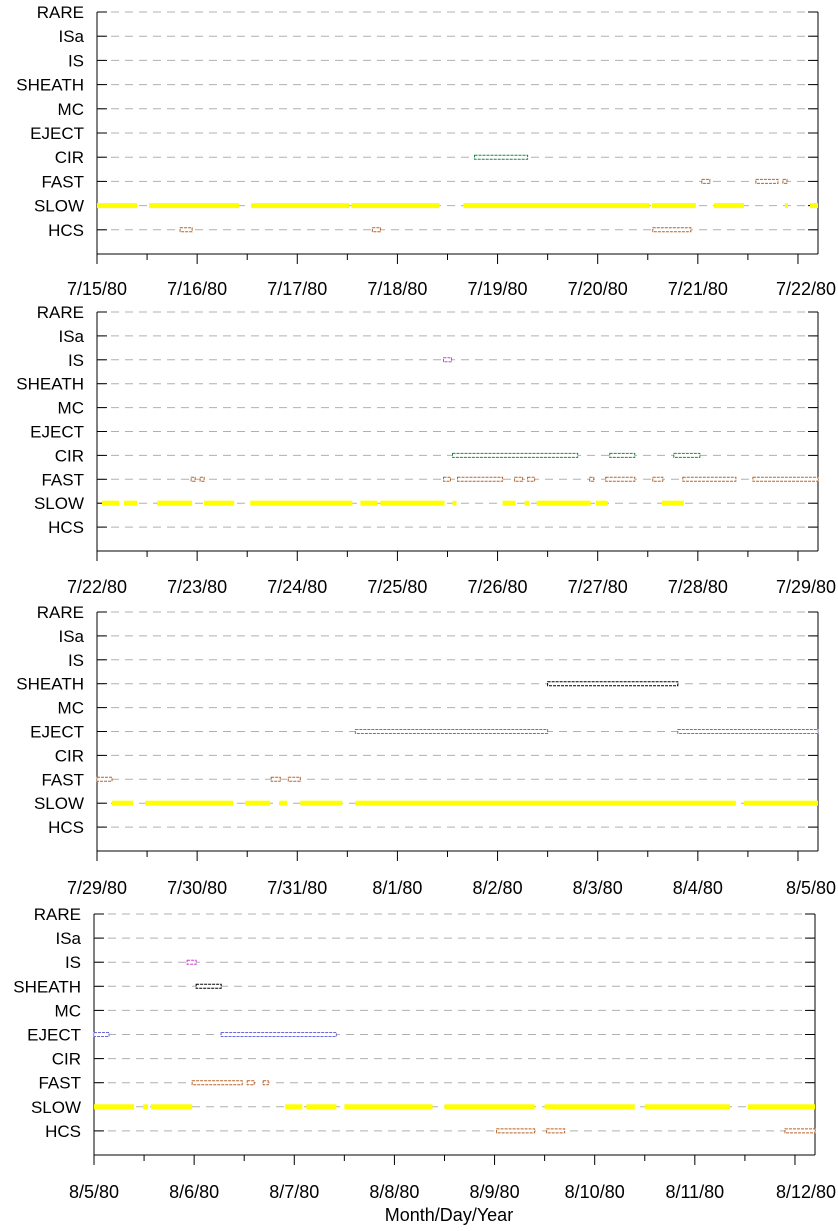 The image size is (838, 1231). Describe the element at coordinates (297, 587) in the screenshot. I see `x-tick-label: 7/24/80` at that location.